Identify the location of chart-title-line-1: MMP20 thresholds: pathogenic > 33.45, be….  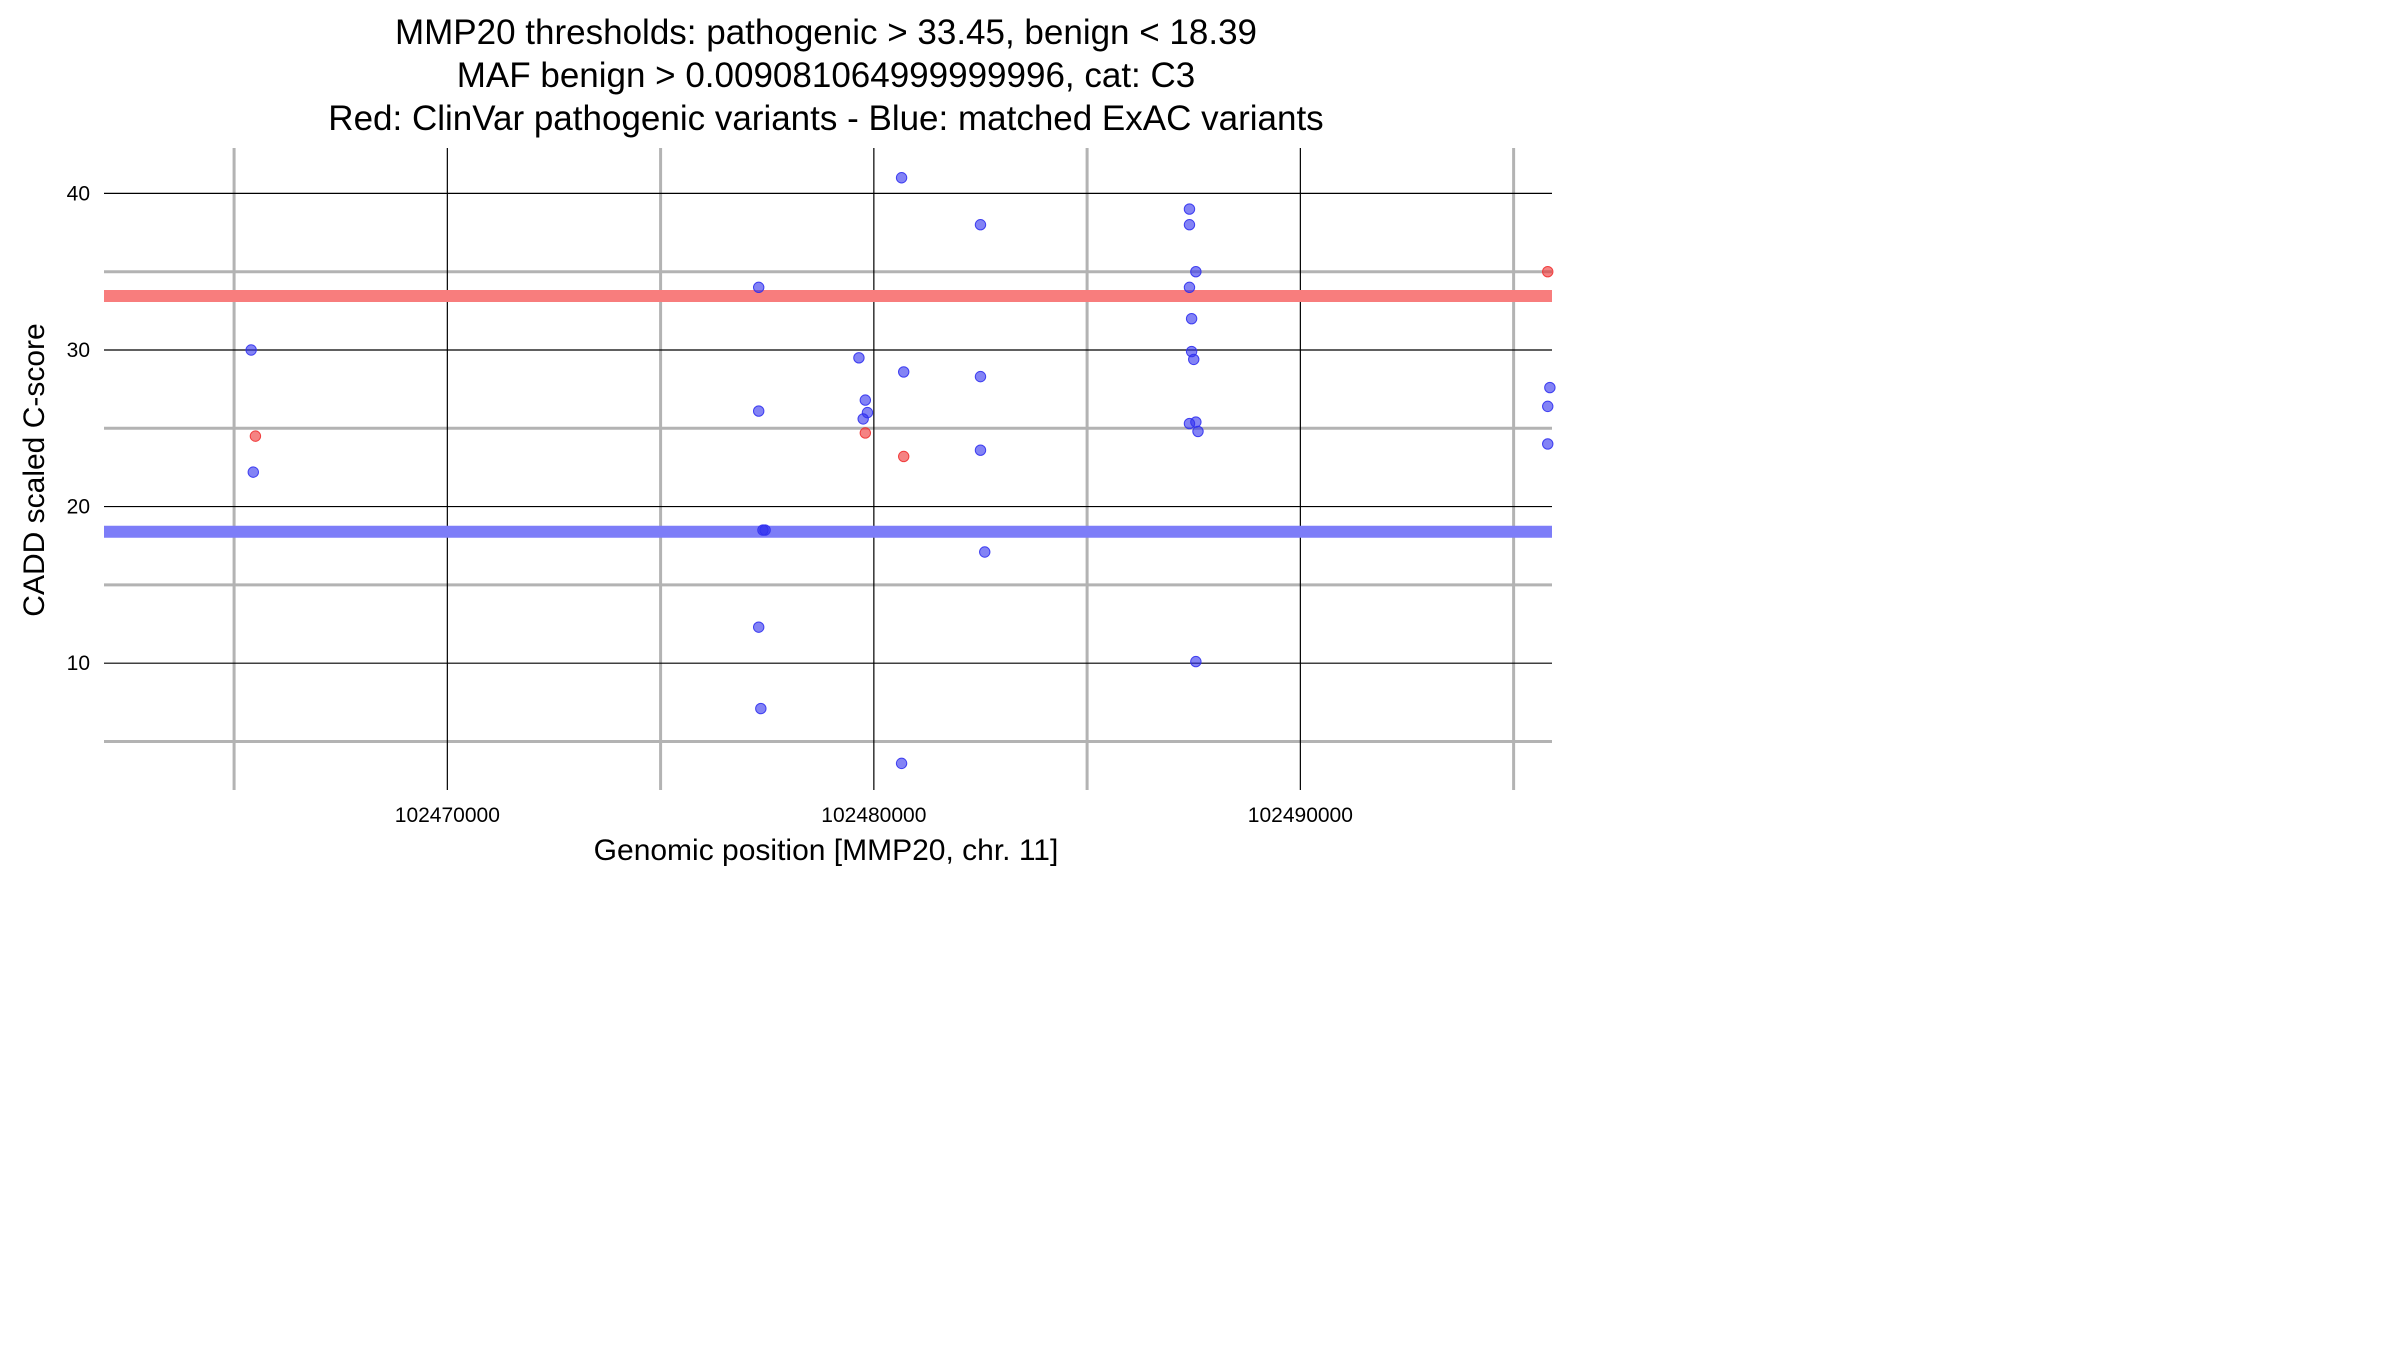
(826, 32).